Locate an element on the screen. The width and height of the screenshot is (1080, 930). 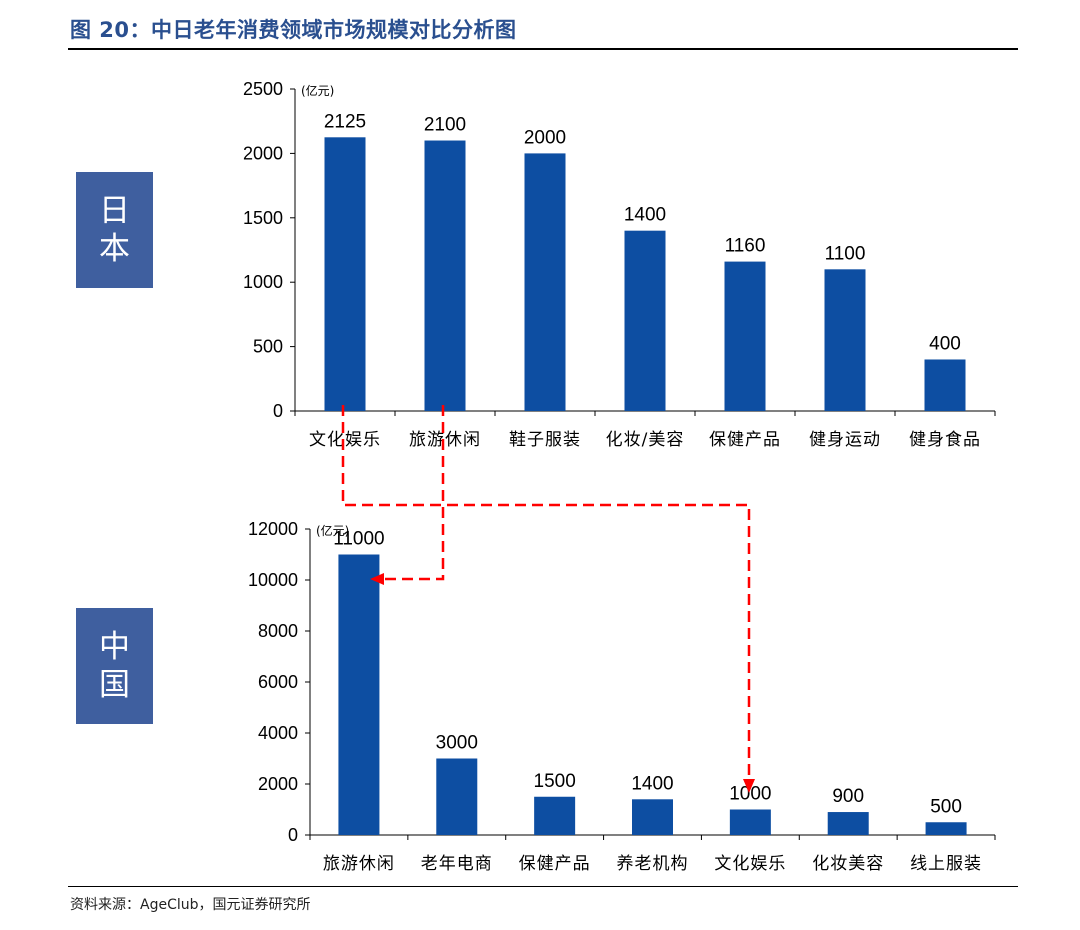
cn-category-label: 养老机构 is located at coordinates (653, 864).